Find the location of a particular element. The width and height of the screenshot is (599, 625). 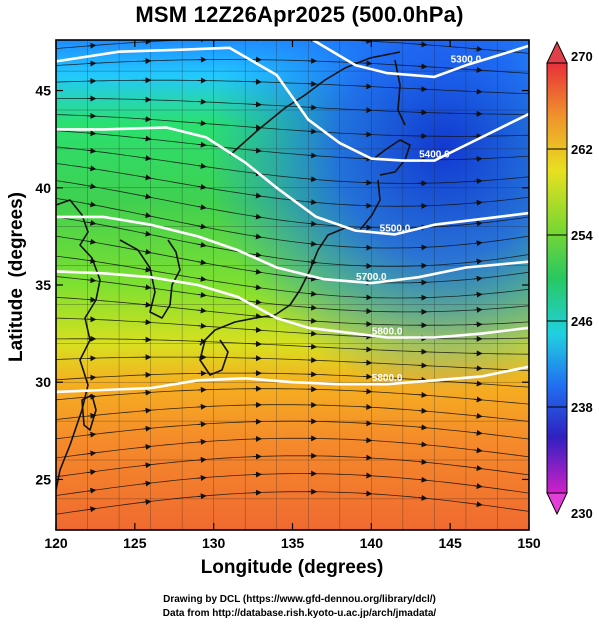

contour-label: 5400.0 is located at coordinates (434, 155).